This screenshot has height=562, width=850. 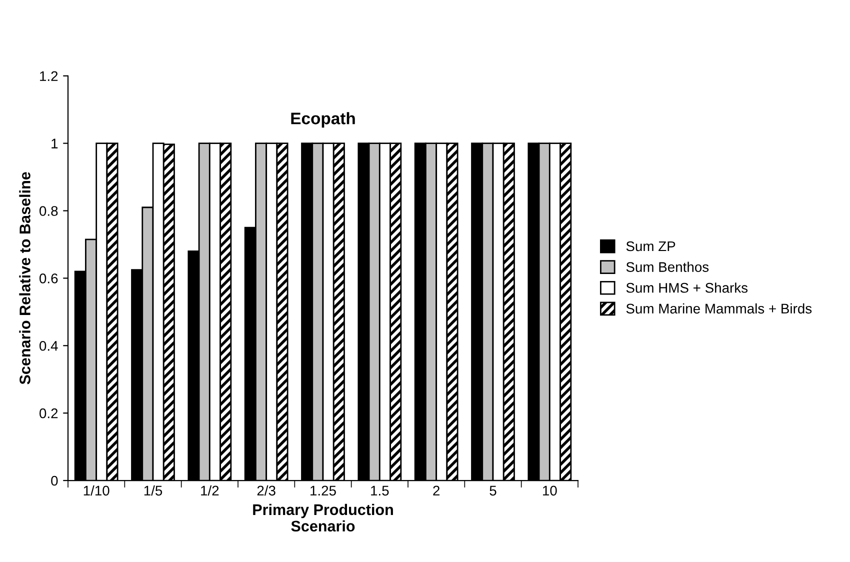 I want to click on x-tick-label: 1/5, so click(x=153, y=490).